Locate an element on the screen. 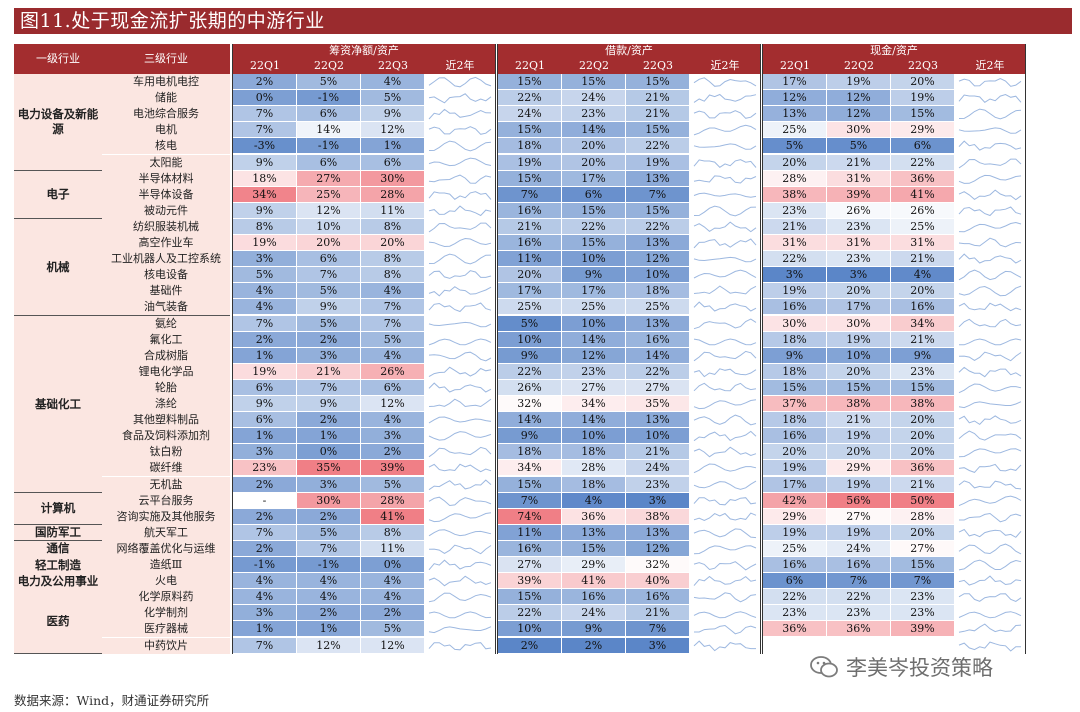  sub-industry-label: 储能 is located at coordinates (166, 98).